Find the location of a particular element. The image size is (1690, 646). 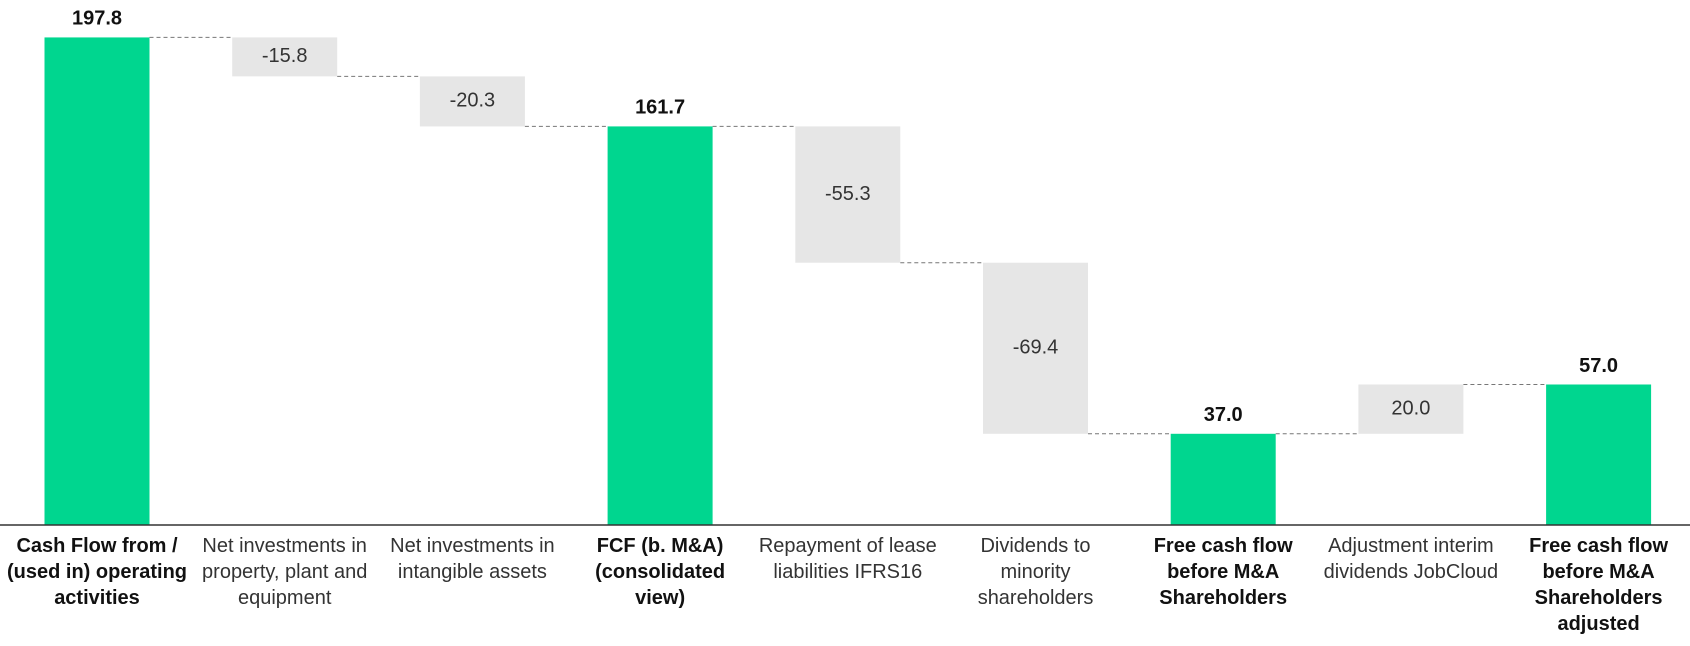

value-label: 20.0 is located at coordinates (1410, 408).